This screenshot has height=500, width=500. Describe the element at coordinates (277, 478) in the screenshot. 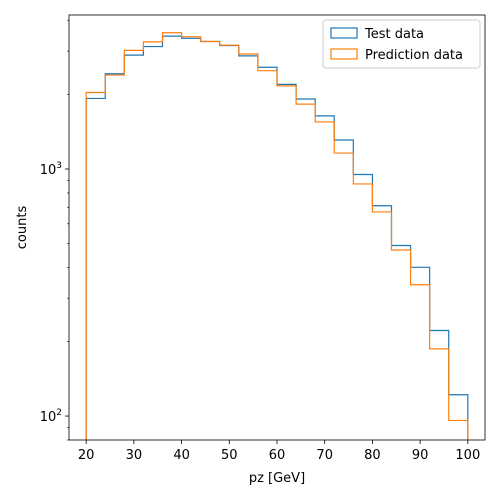

I see `x-axis-label: pz [GeV]` at that location.